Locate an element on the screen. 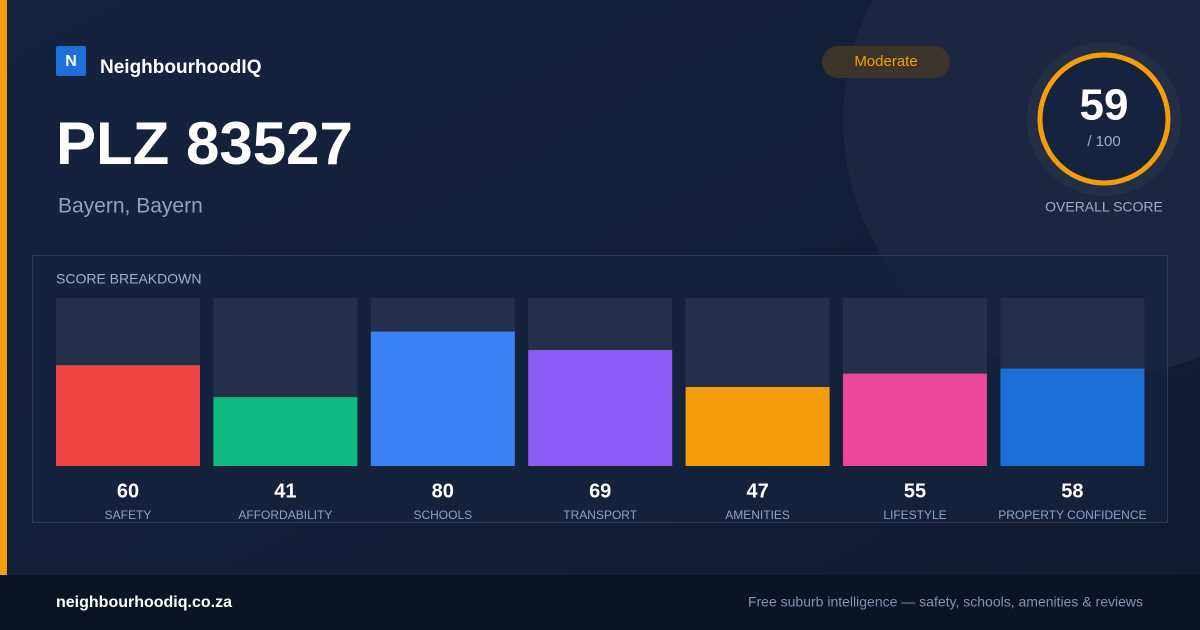 Image resolution: width=1200 pixels, height=630 pixels. overall-score: 59 is located at coordinates (1104, 105).